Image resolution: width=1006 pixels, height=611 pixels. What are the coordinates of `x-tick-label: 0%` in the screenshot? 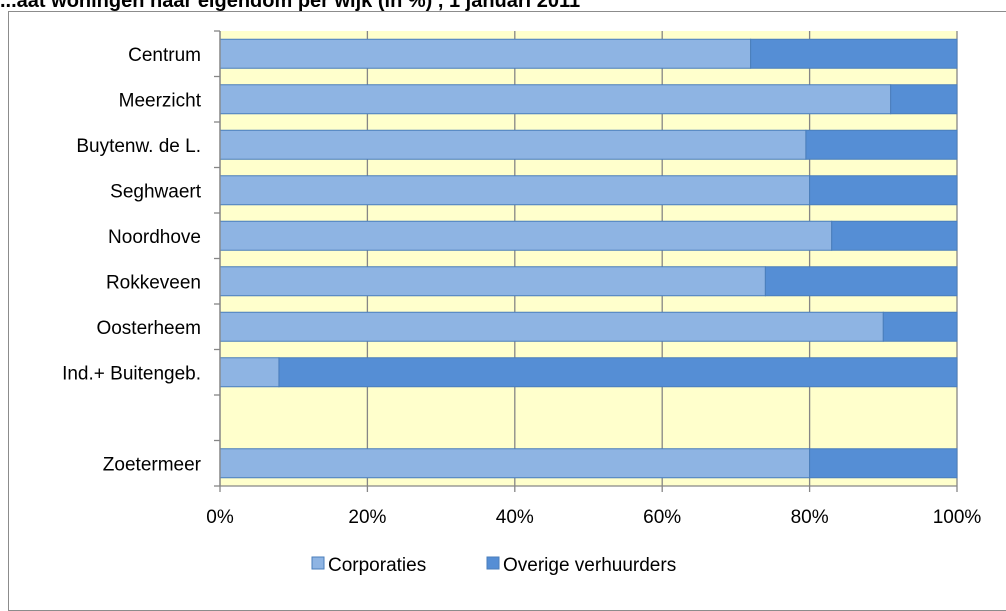 It's located at (220, 517).